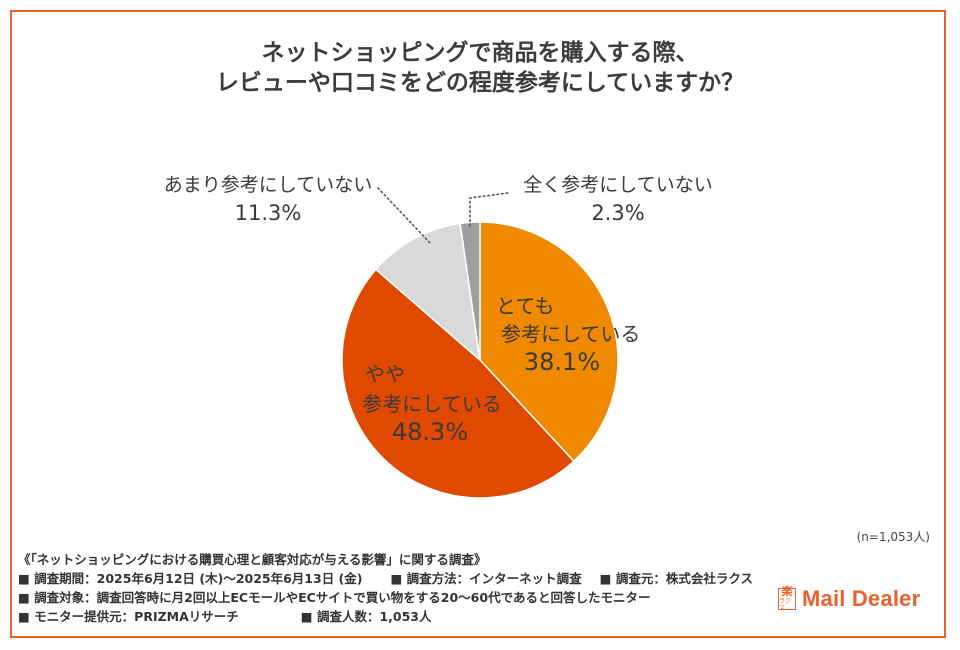 Image resolution: width=960 pixels, height=650 pixels. What do you see at coordinates (861, 598) in the screenshot?
I see `logo-text: Mail Dealer` at bounding box center [861, 598].